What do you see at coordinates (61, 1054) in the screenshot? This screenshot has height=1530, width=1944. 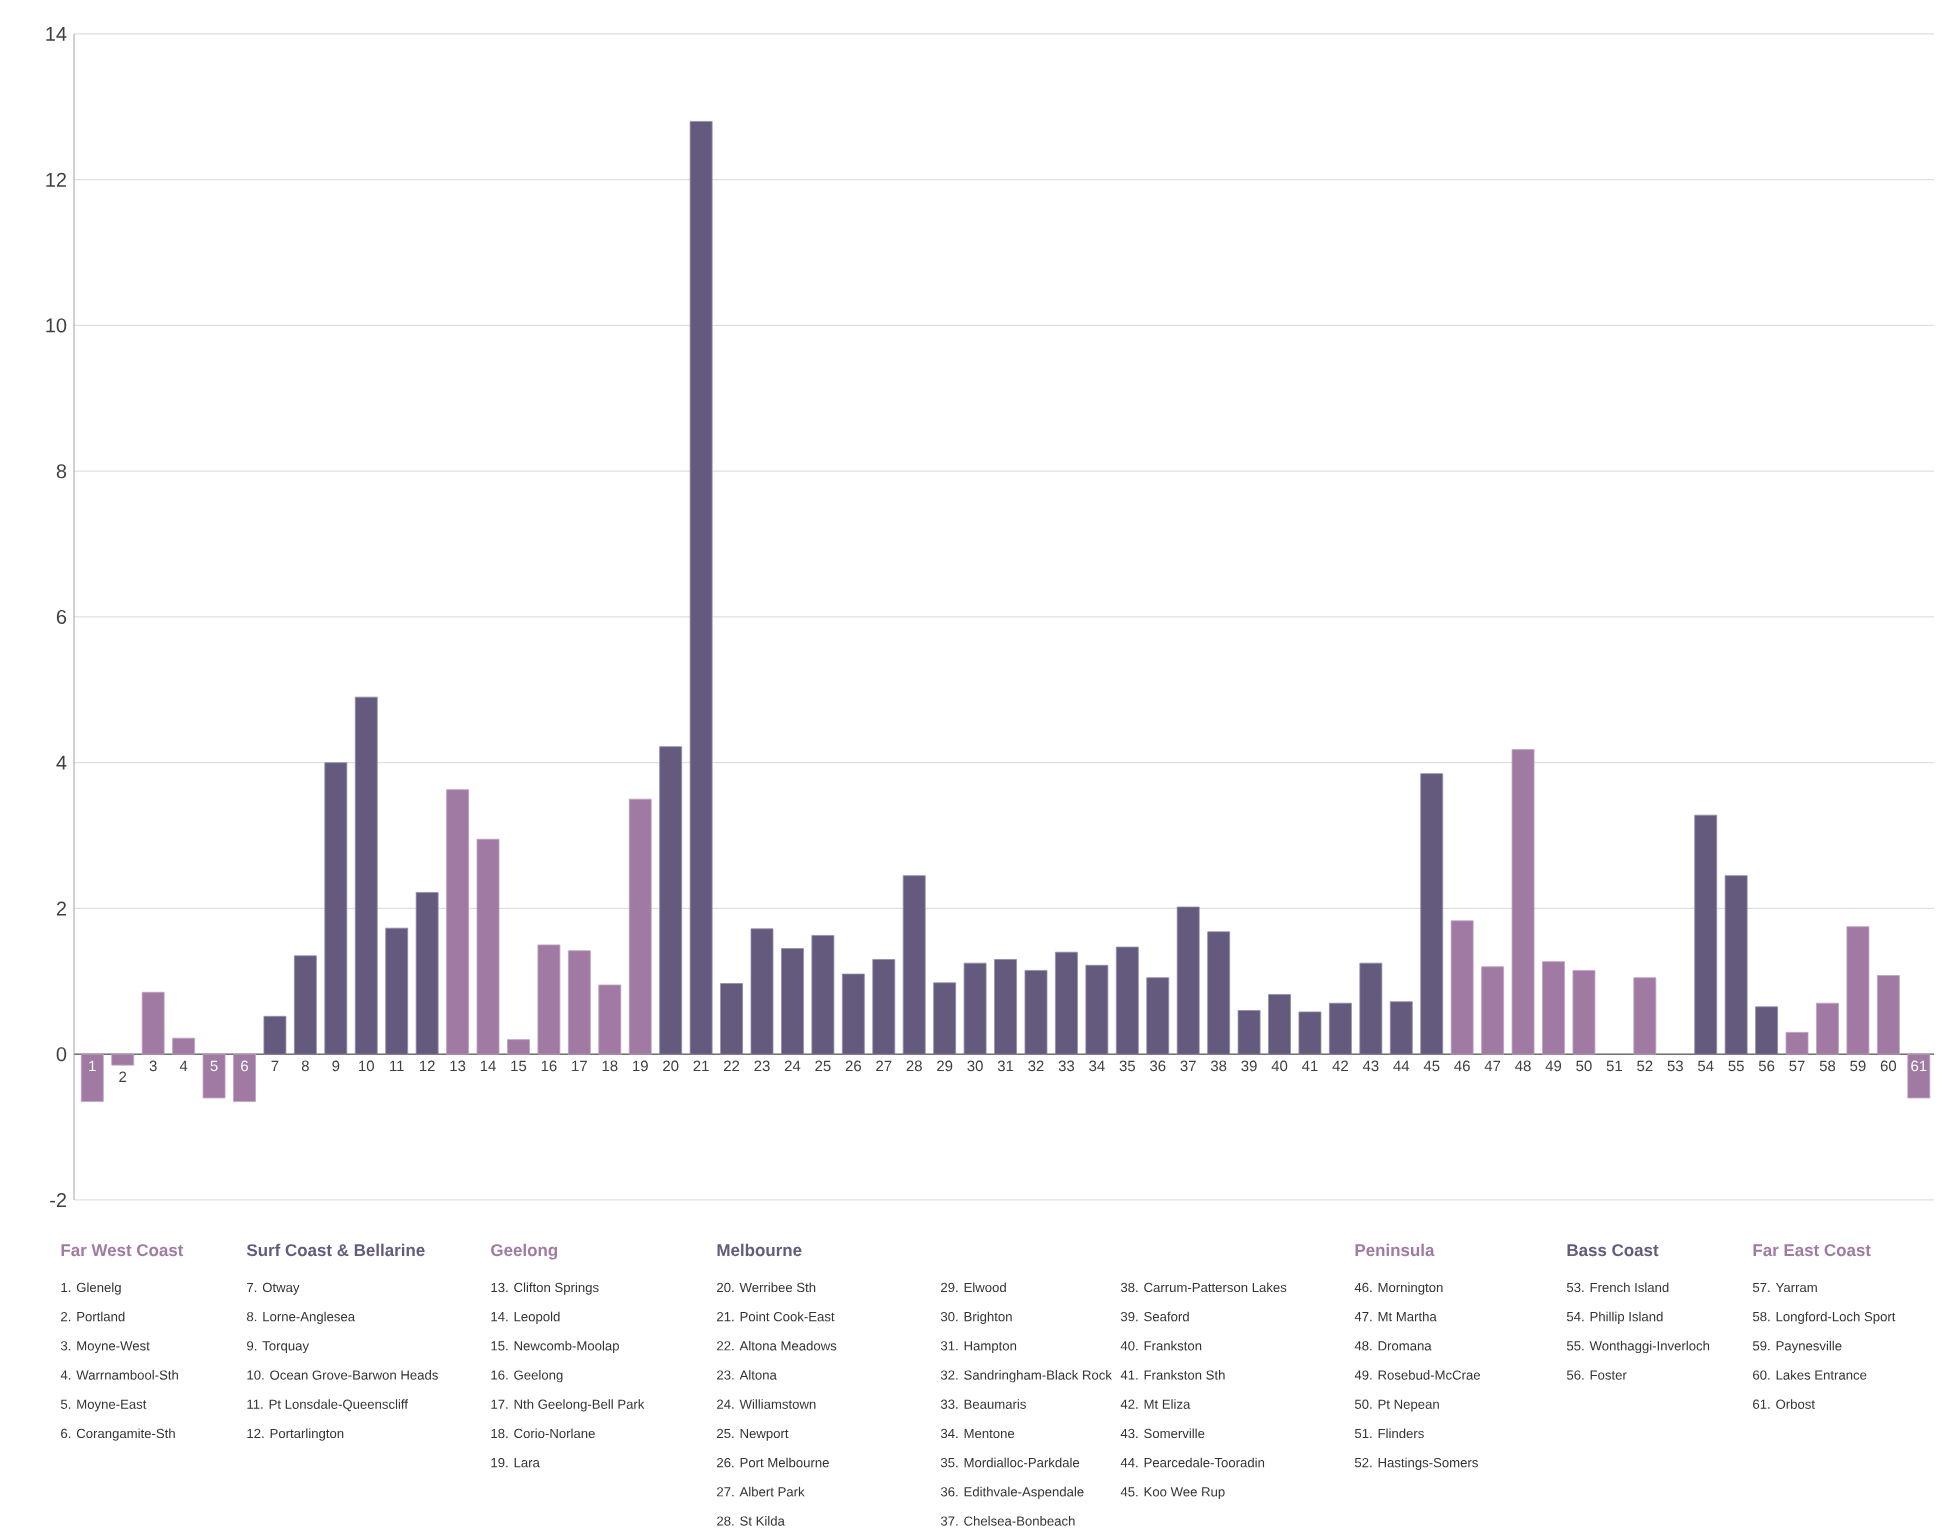 I see `y-tick-label: 0` at bounding box center [61, 1054].